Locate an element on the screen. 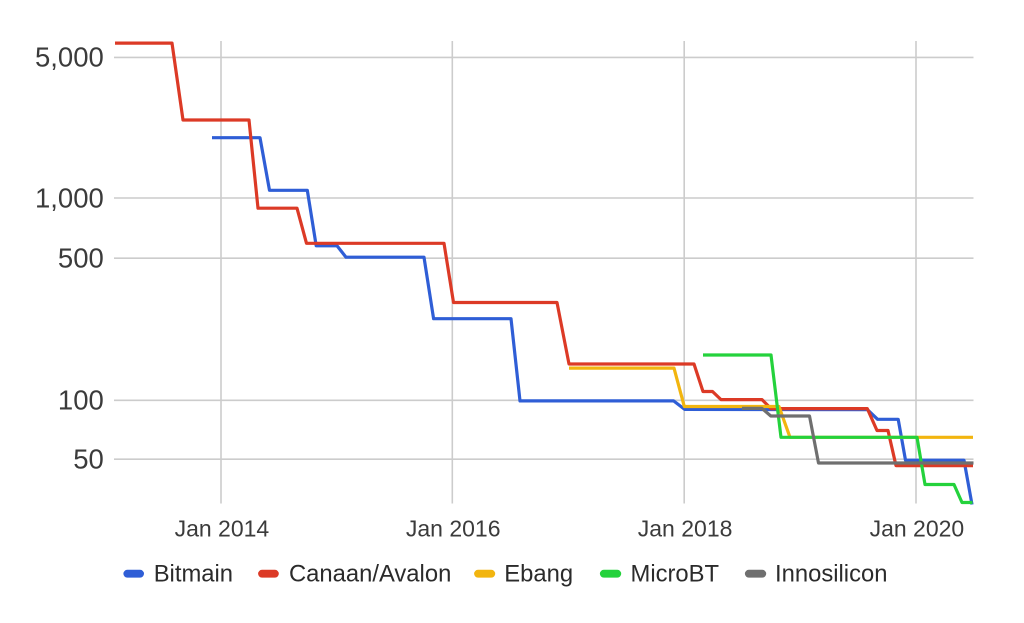 This screenshot has height=623, width=1024. svg-text: Bitmain is located at coordinates (193, 573).